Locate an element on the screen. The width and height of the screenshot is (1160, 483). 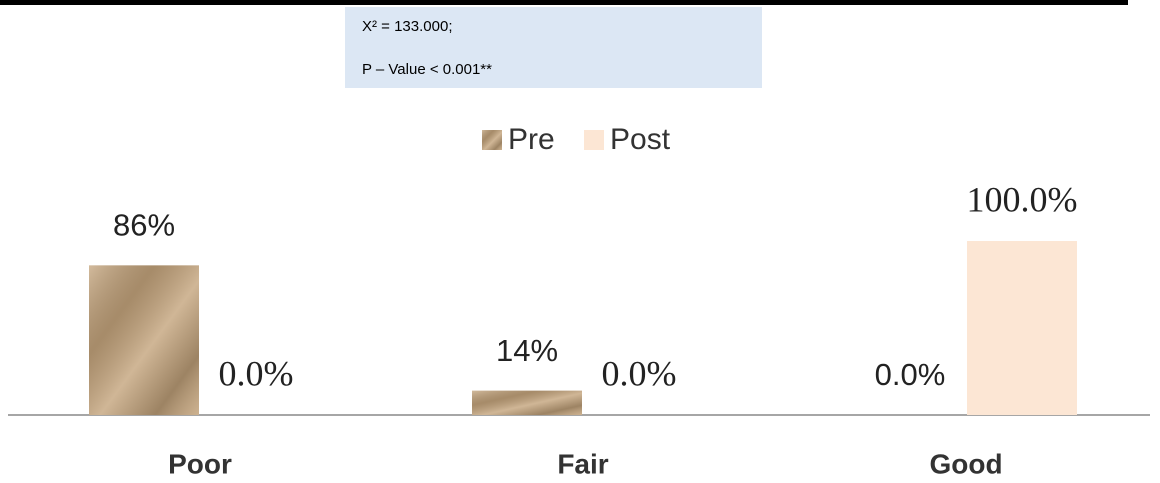
data-label: 100.0% is located at coordinates (1022, 199).